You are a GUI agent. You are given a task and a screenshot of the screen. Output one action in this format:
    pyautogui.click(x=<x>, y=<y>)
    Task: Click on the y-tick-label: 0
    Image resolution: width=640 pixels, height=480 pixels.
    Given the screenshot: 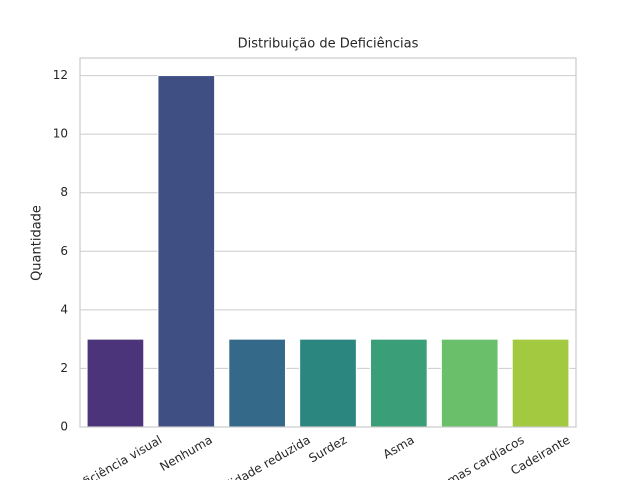 What is the action you would take?
    pyautogui.click(x=64, y=427)
    